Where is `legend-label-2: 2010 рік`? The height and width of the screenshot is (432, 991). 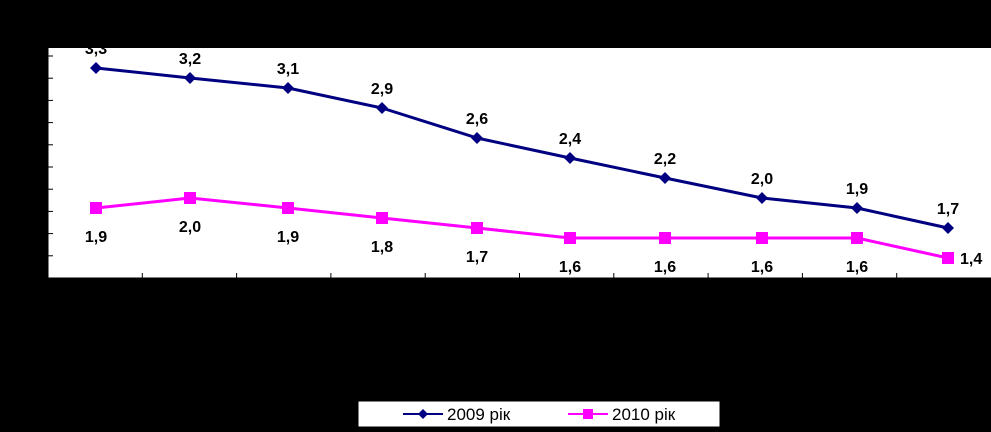
legend-label-2: 2010 рік is located at coordinates (644, 414).